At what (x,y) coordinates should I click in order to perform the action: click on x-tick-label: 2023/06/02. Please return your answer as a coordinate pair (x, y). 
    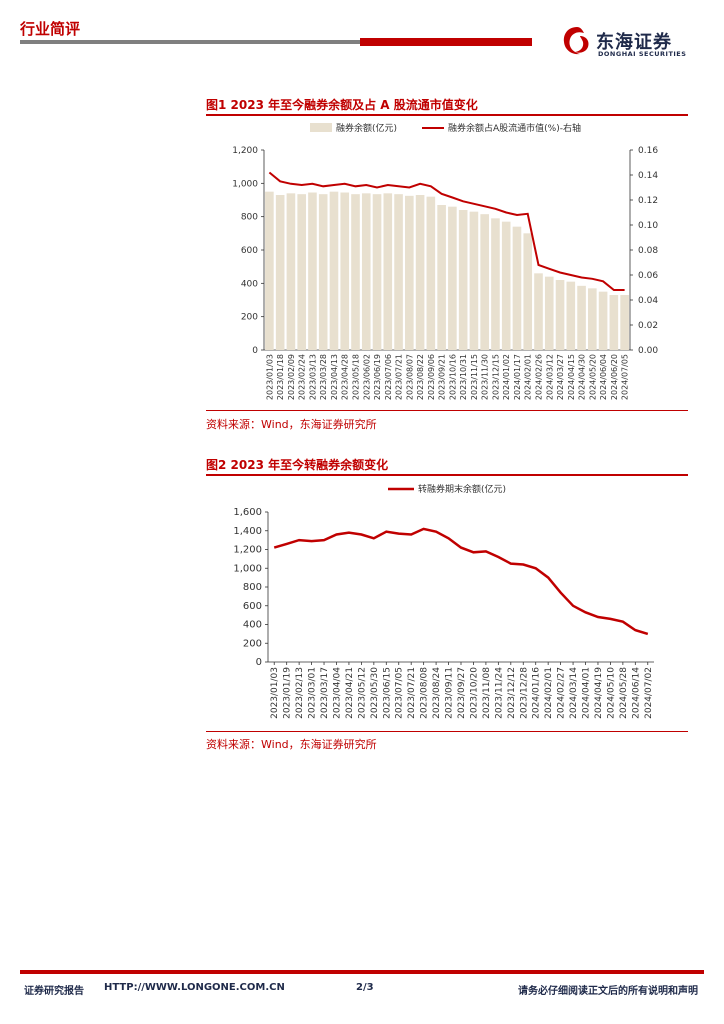
    Looking at the image, I should click on (366, 377).